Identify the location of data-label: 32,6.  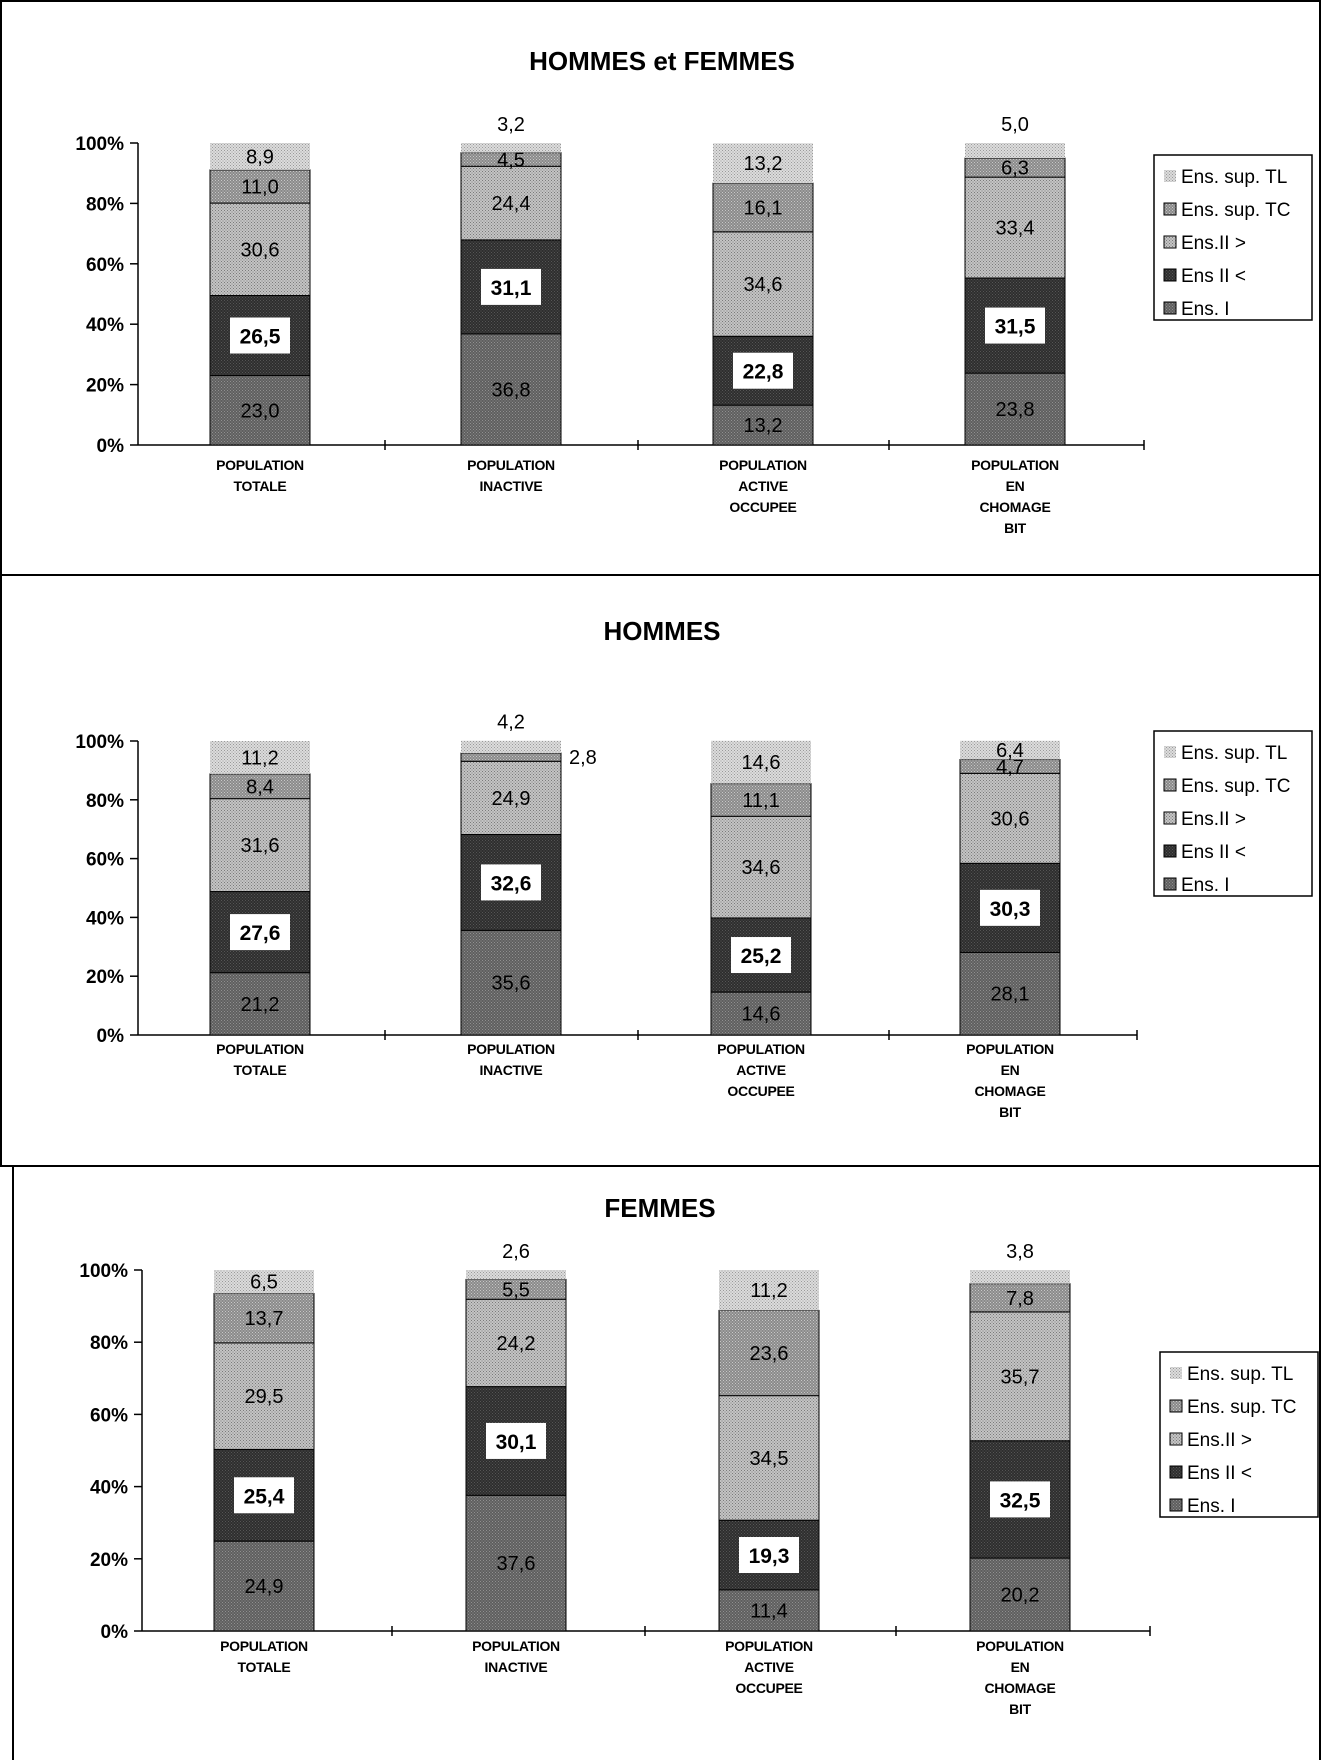
(511, 883).